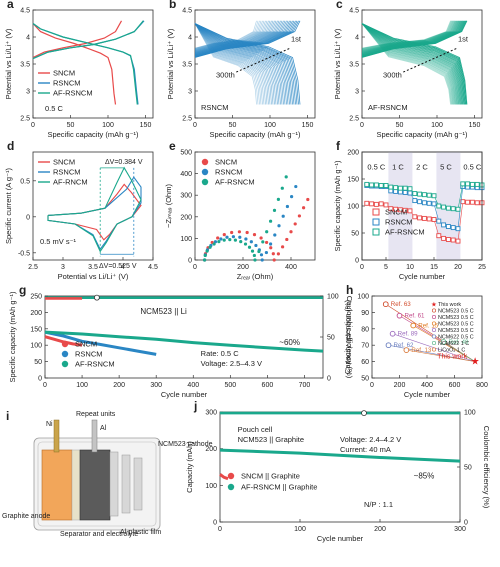  I want to click on panel-letter: g, so click(22, 290).